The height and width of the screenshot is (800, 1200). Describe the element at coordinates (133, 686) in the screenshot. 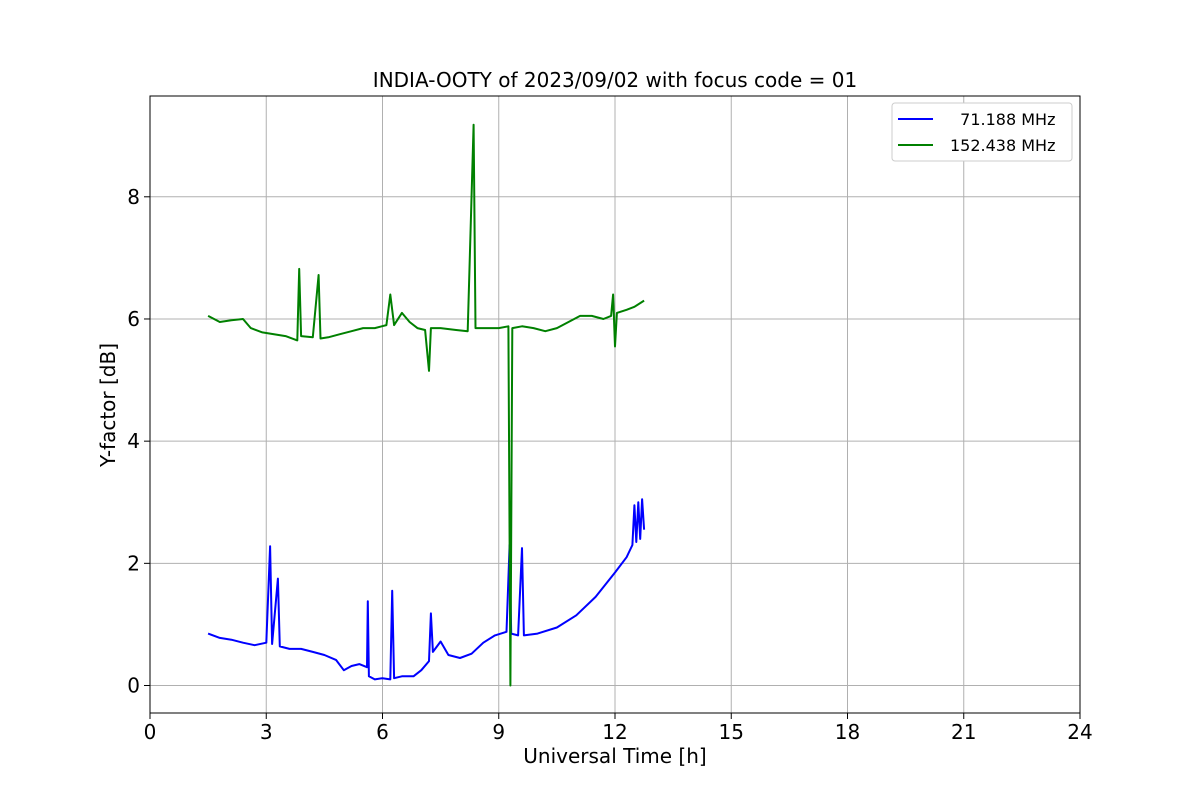

I see `y-tick-label: 0` at that location.